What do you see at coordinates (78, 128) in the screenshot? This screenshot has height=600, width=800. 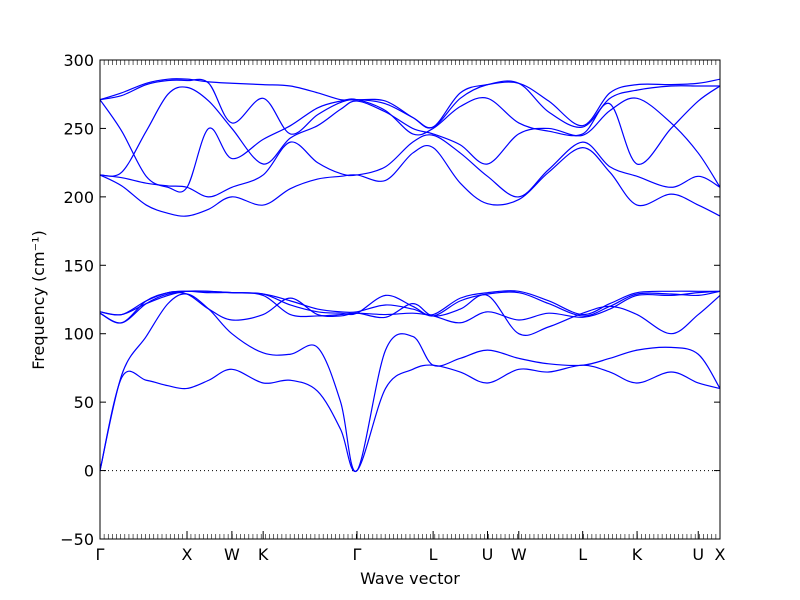 I see `y-tick-label: 250` at bounding box center [78, 128].